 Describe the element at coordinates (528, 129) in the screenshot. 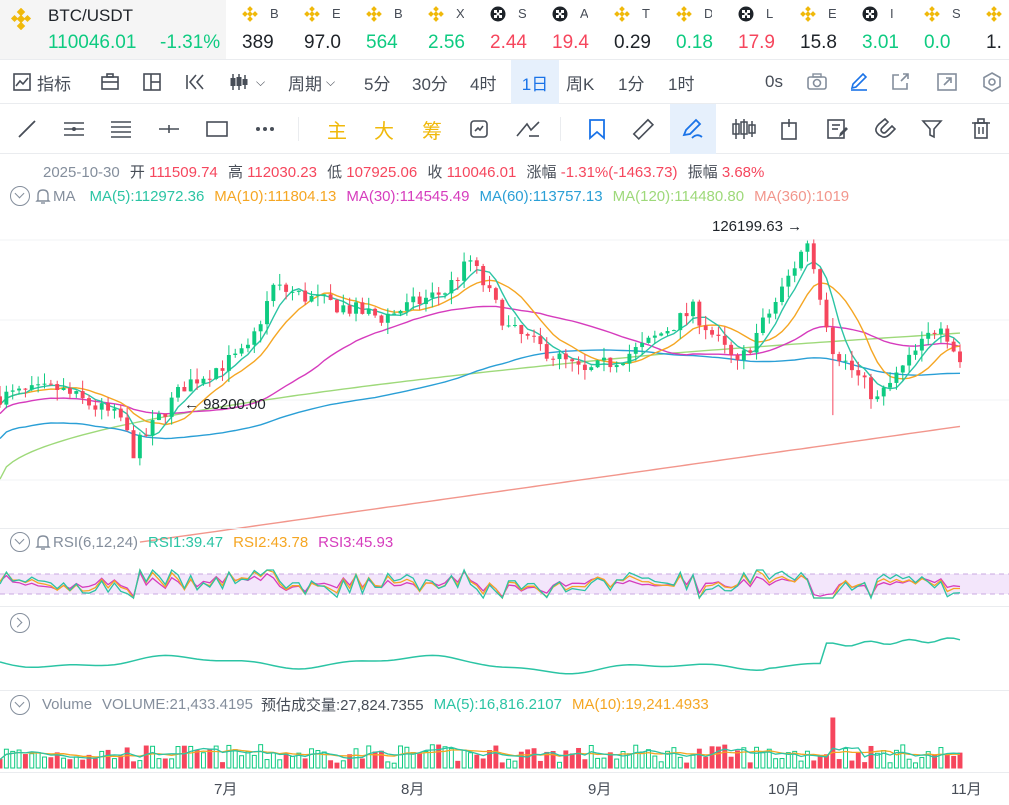

I see `indicator-draw-tool` at that location.